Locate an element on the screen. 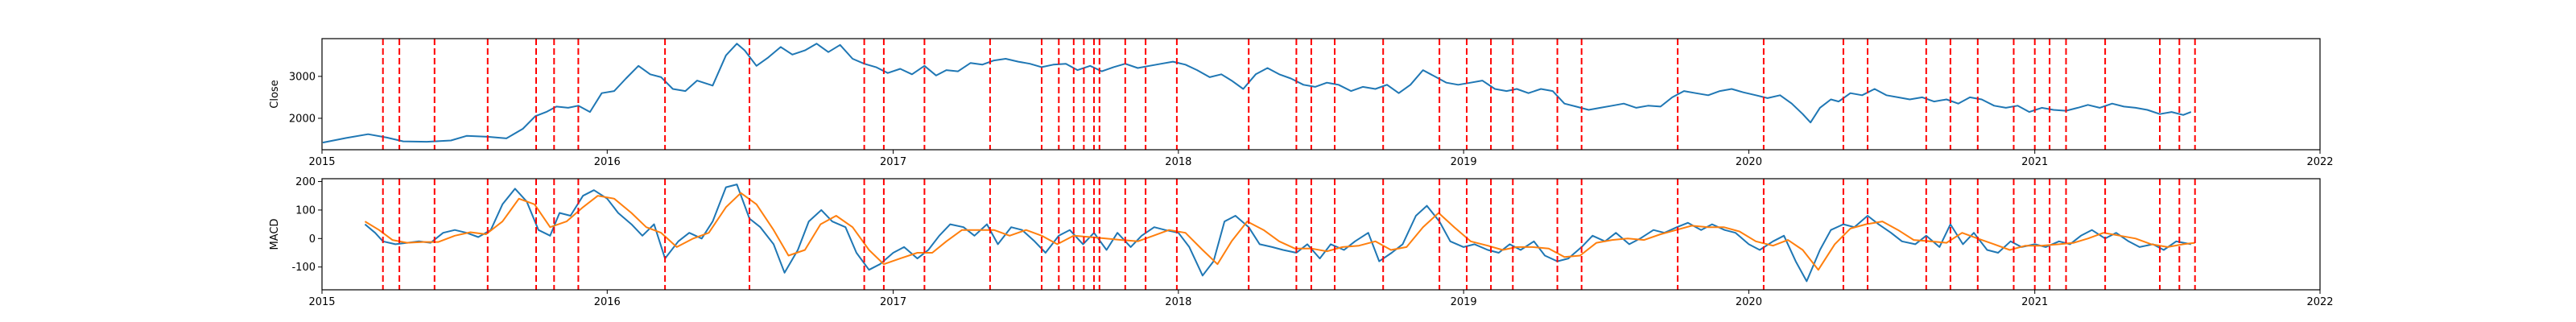 The width and height of the screenshot is (2576, 322). macd-x-tick-label: 2021 is located at coordinates (2034, 302).